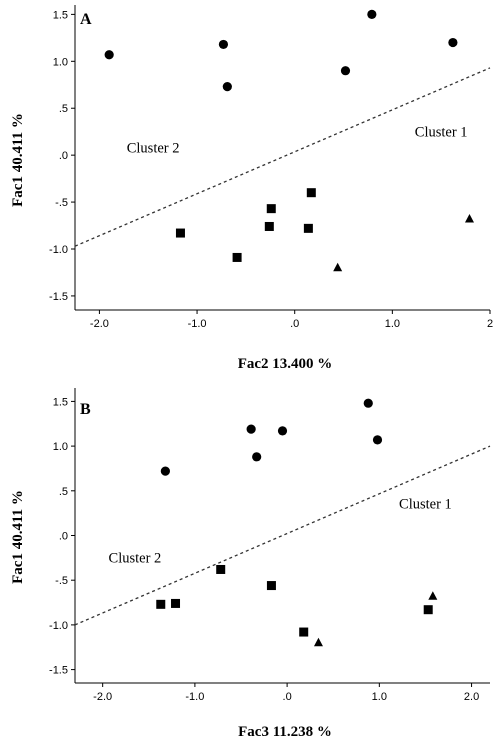 This screenshot has width=494, height=745. What do you see at coordinates (85, 409) in the screenshot?
I see `panel-label: B` at bounding box center [85, 409].